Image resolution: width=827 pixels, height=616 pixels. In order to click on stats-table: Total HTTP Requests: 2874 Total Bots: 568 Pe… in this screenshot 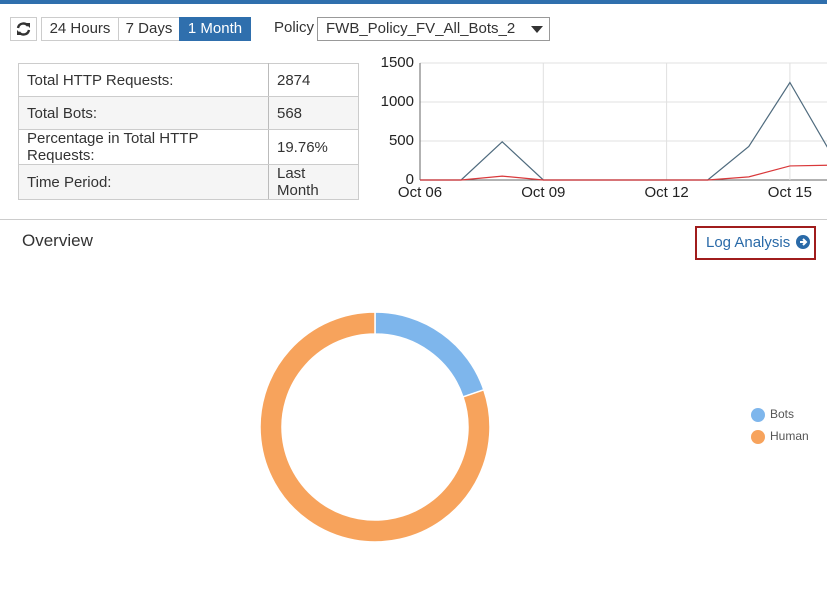, I will do `click(188, 131)`.